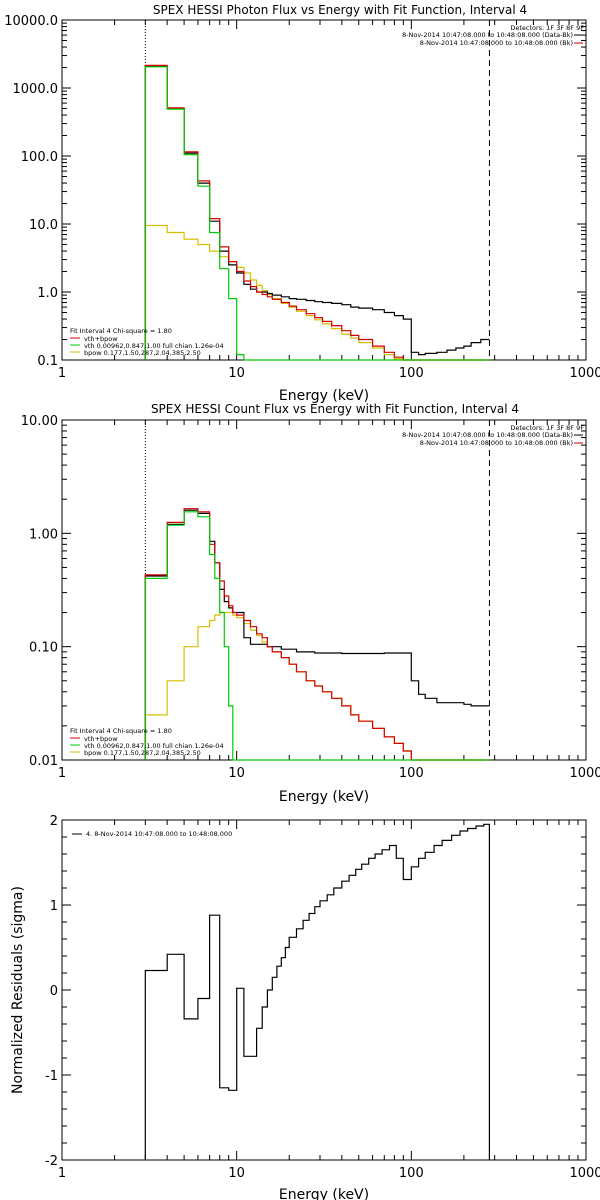 The image size is (600, 1200). What do you see at coordinates (236, 373) in the screenshot?
I see `panel1-xtick-label-1: 10` at bounding box center [236, 373].